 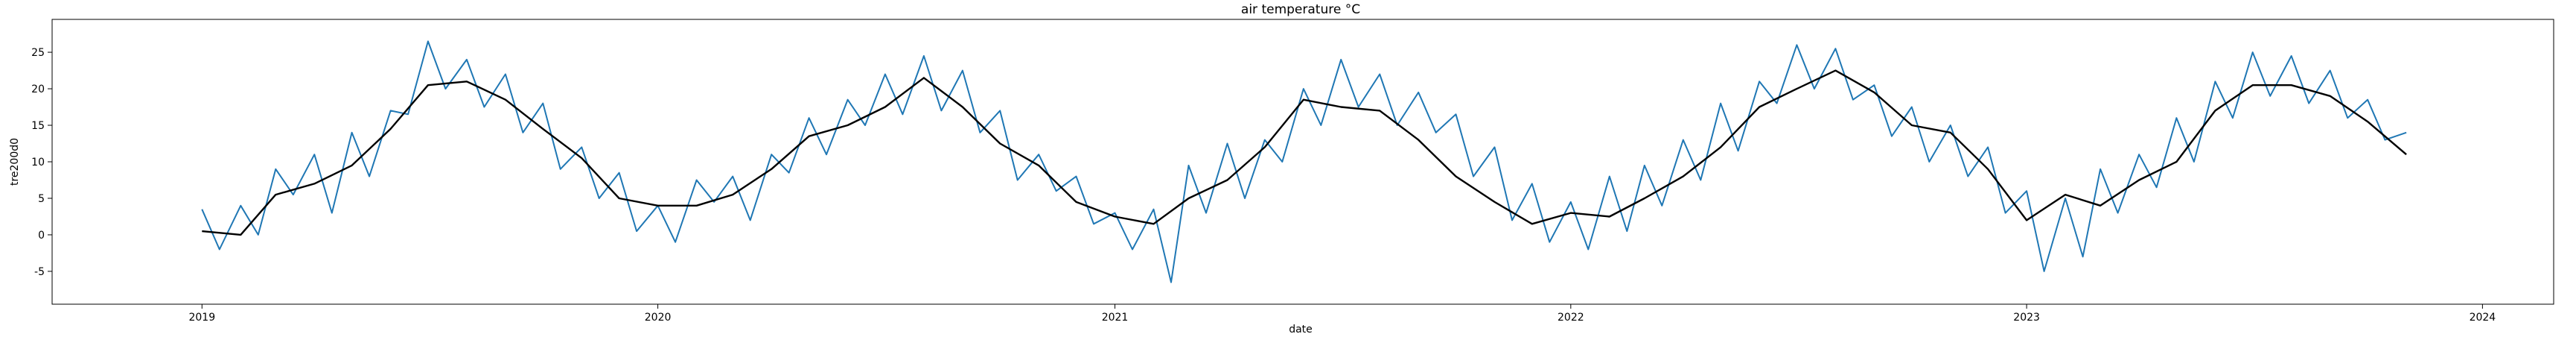 What do you see at coordinates (1301, 330) in the screenshot?
I see `x-axis-label: date` at bounding box center [1301, 330].